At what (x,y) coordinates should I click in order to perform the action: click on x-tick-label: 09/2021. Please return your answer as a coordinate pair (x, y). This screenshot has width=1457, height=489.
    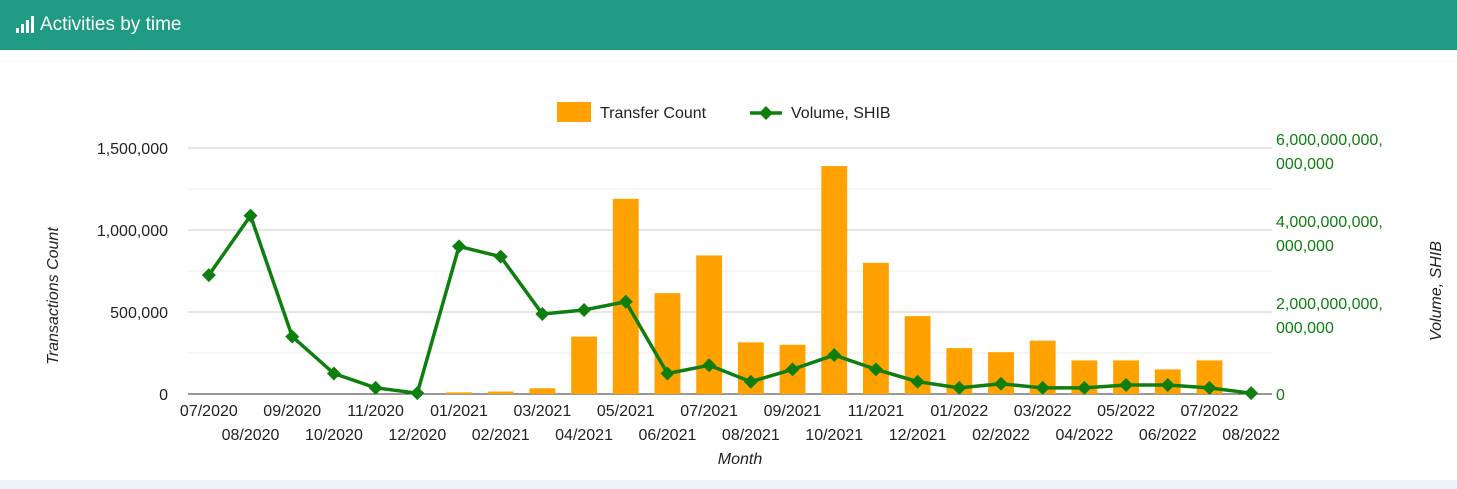
    Looking at the image, I should click on (793, 411).